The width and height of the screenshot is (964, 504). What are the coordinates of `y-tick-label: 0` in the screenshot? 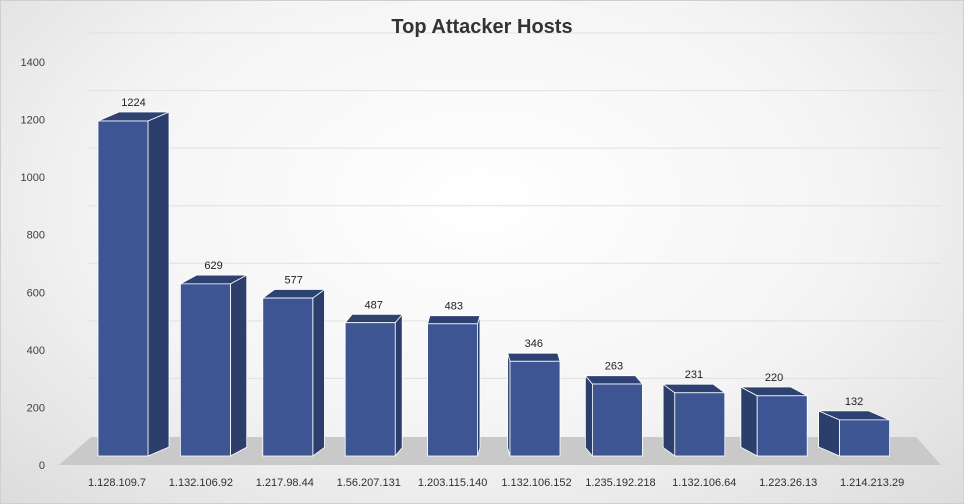 It's located at (42, 466).